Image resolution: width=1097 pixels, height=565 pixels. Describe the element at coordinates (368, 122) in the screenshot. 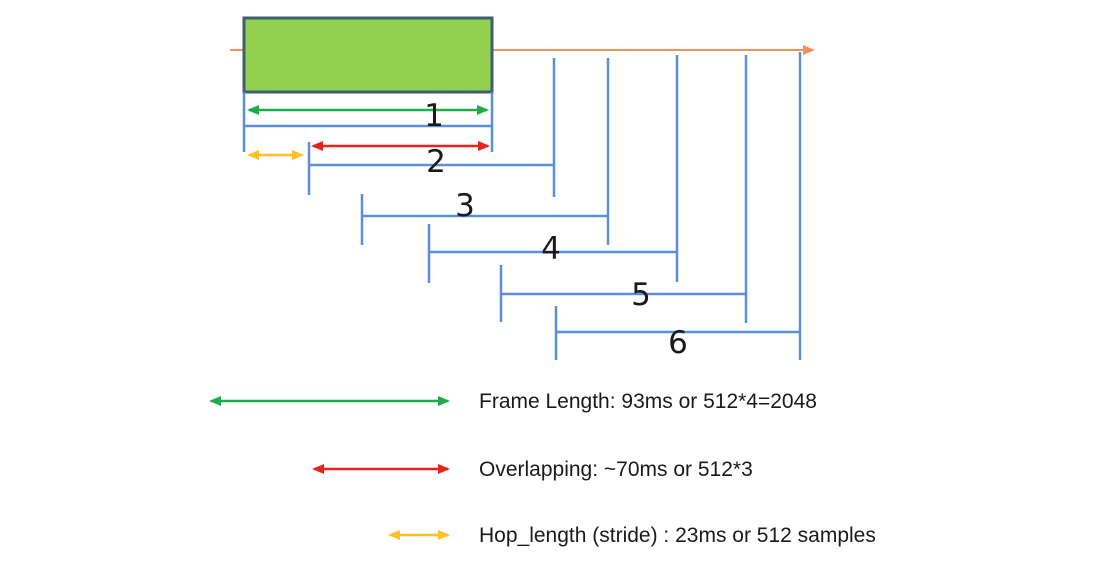

I see `frame-1-bracket` at that location.